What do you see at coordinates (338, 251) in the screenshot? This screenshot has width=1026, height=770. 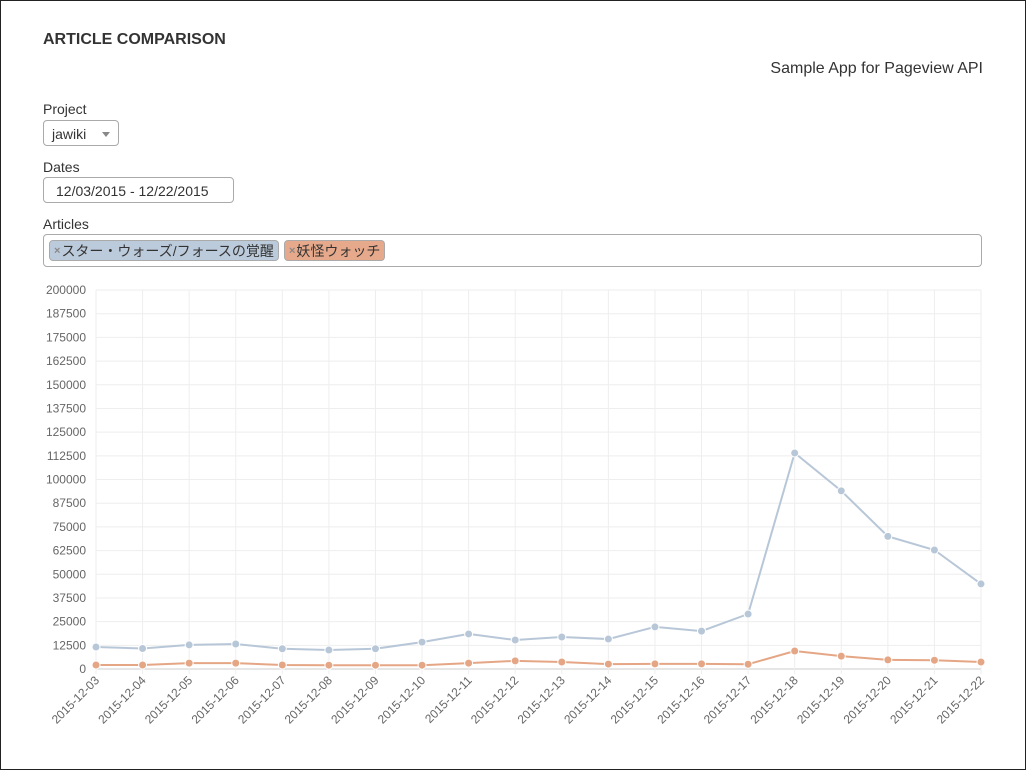 I see `article-tag-label: 妖怪ウォッチ` at bounding box center [338, 251].